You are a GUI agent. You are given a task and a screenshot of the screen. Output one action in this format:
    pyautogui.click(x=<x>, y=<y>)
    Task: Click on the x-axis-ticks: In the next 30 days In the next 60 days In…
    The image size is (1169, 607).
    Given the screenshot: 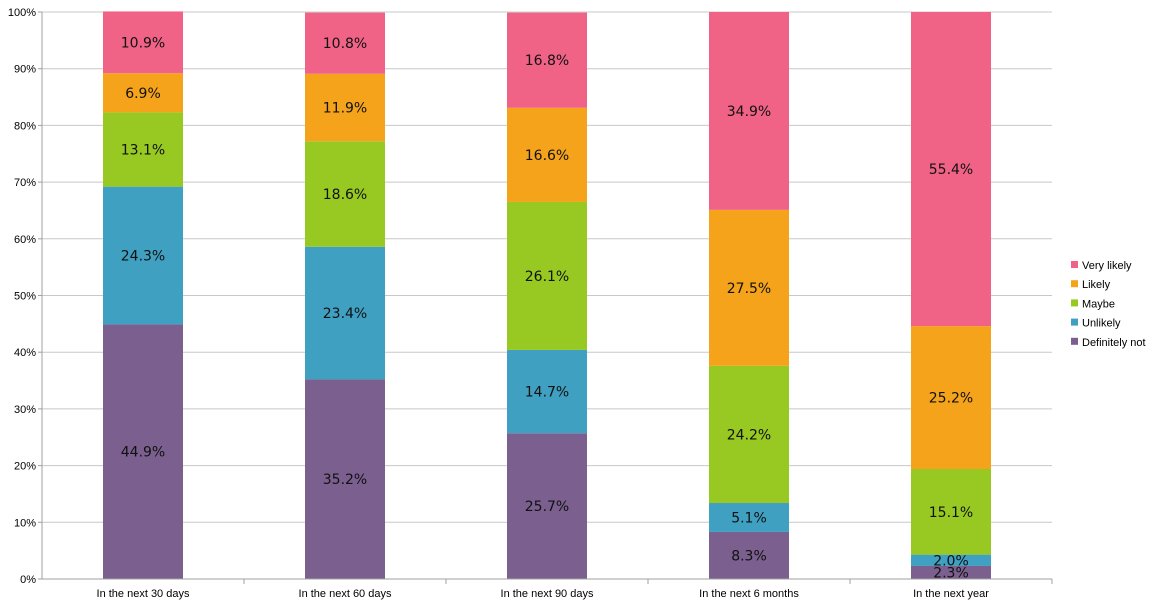 What is the action you would take?
    pyautogui.click(x=575, y=589)
    